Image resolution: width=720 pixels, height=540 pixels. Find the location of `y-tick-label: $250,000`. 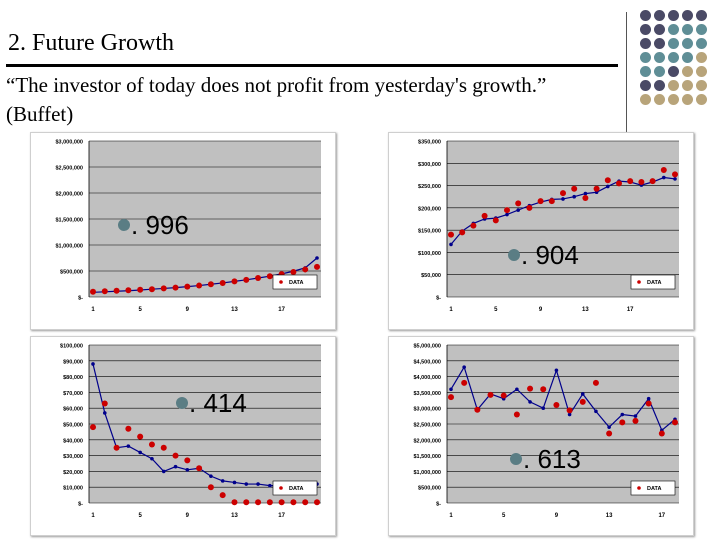

y-tick-label: $250,000 is located at coordinates (429, 187).